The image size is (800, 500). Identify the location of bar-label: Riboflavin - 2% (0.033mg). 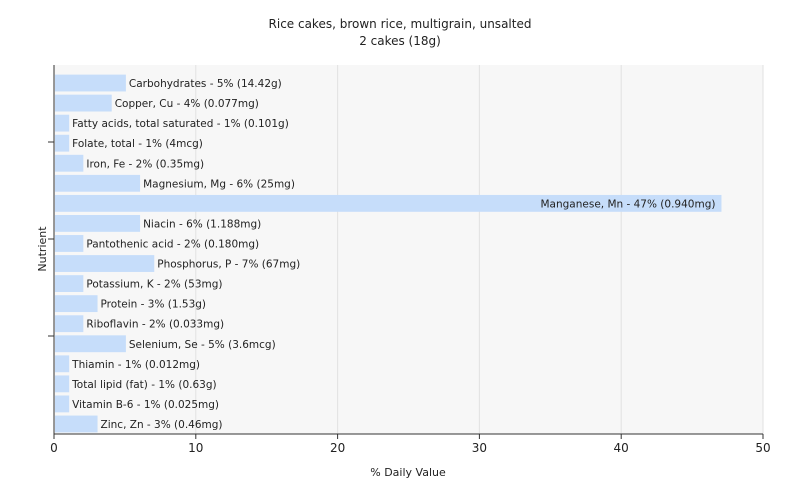
(155, 325).